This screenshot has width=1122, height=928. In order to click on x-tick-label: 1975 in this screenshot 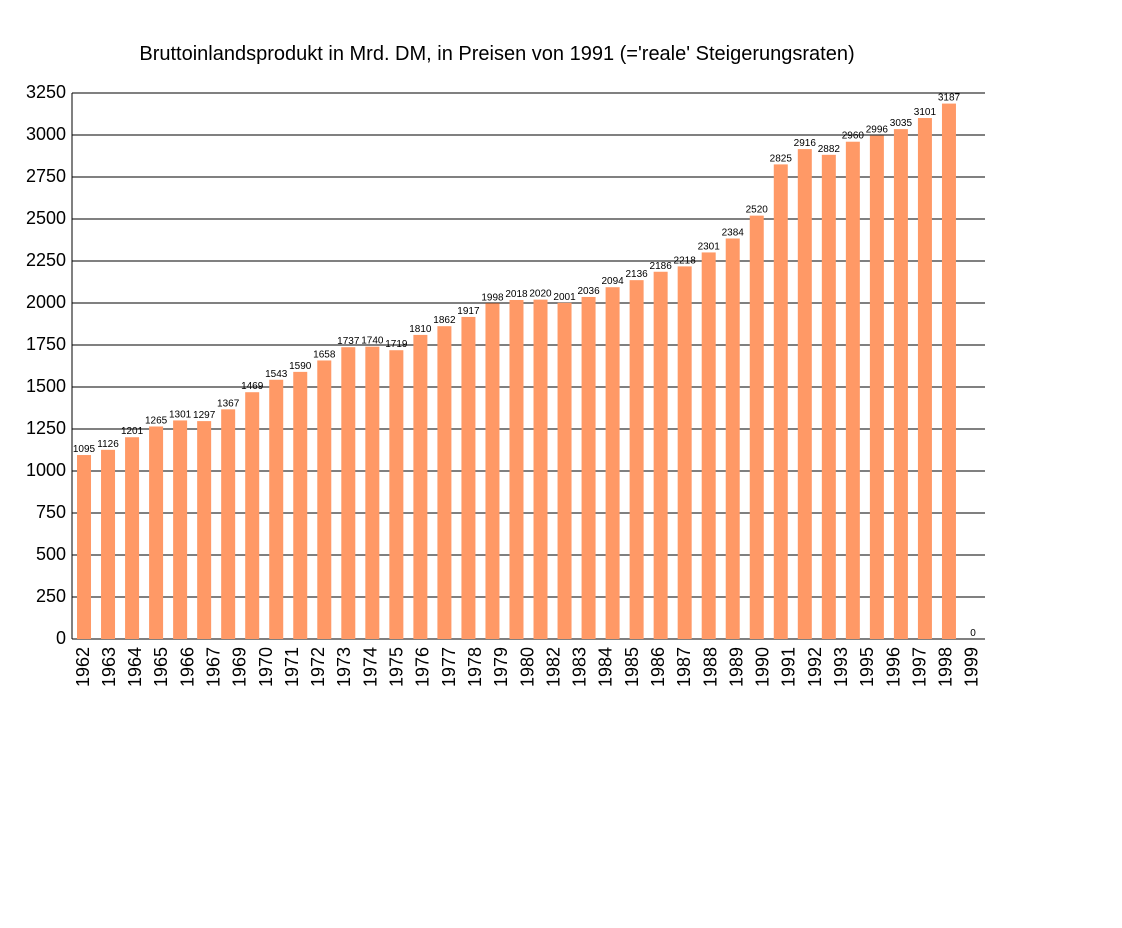, I will do `click(397, 667)`.